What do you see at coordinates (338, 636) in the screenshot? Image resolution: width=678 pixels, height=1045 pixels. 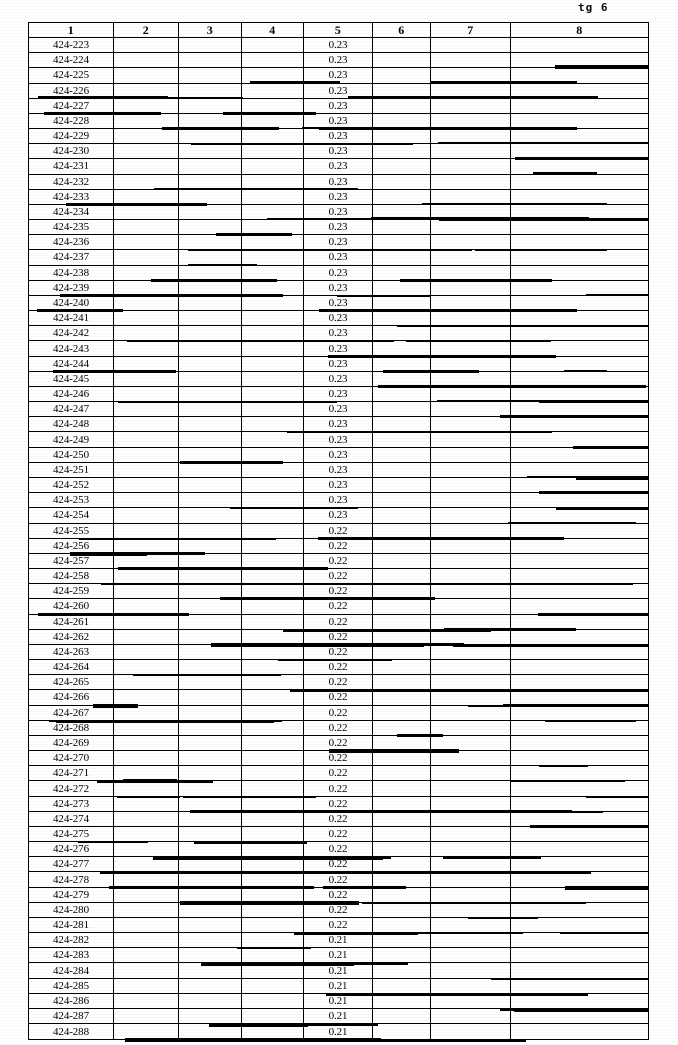 I see `table-row: 424-262 0.22` at bounding box center [338, 636].